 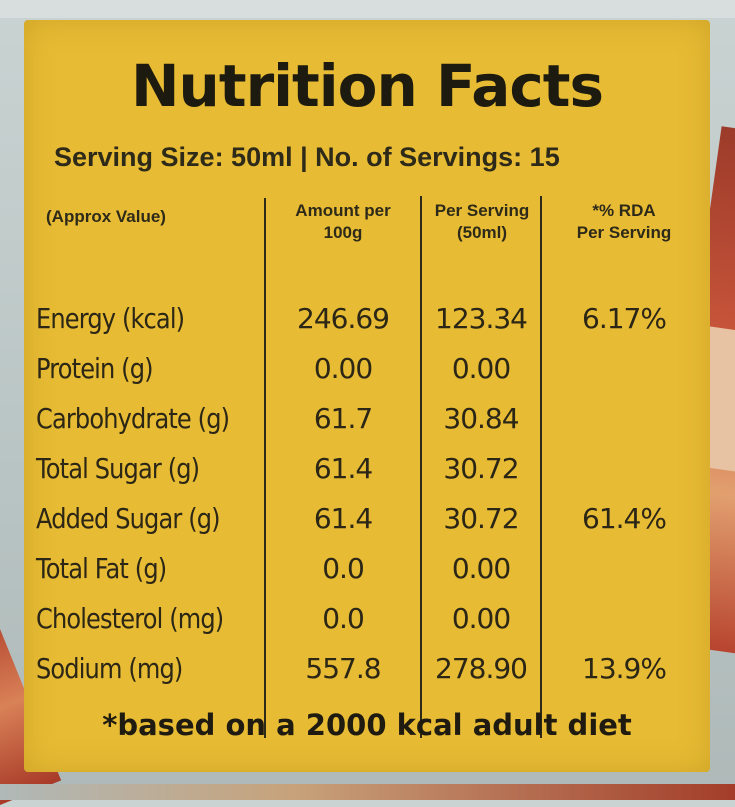 I want to click on nutrient-row-added-sugar: Added Sugar (g) 61.4 30.72 61.4%, so click(x=367, y=527).